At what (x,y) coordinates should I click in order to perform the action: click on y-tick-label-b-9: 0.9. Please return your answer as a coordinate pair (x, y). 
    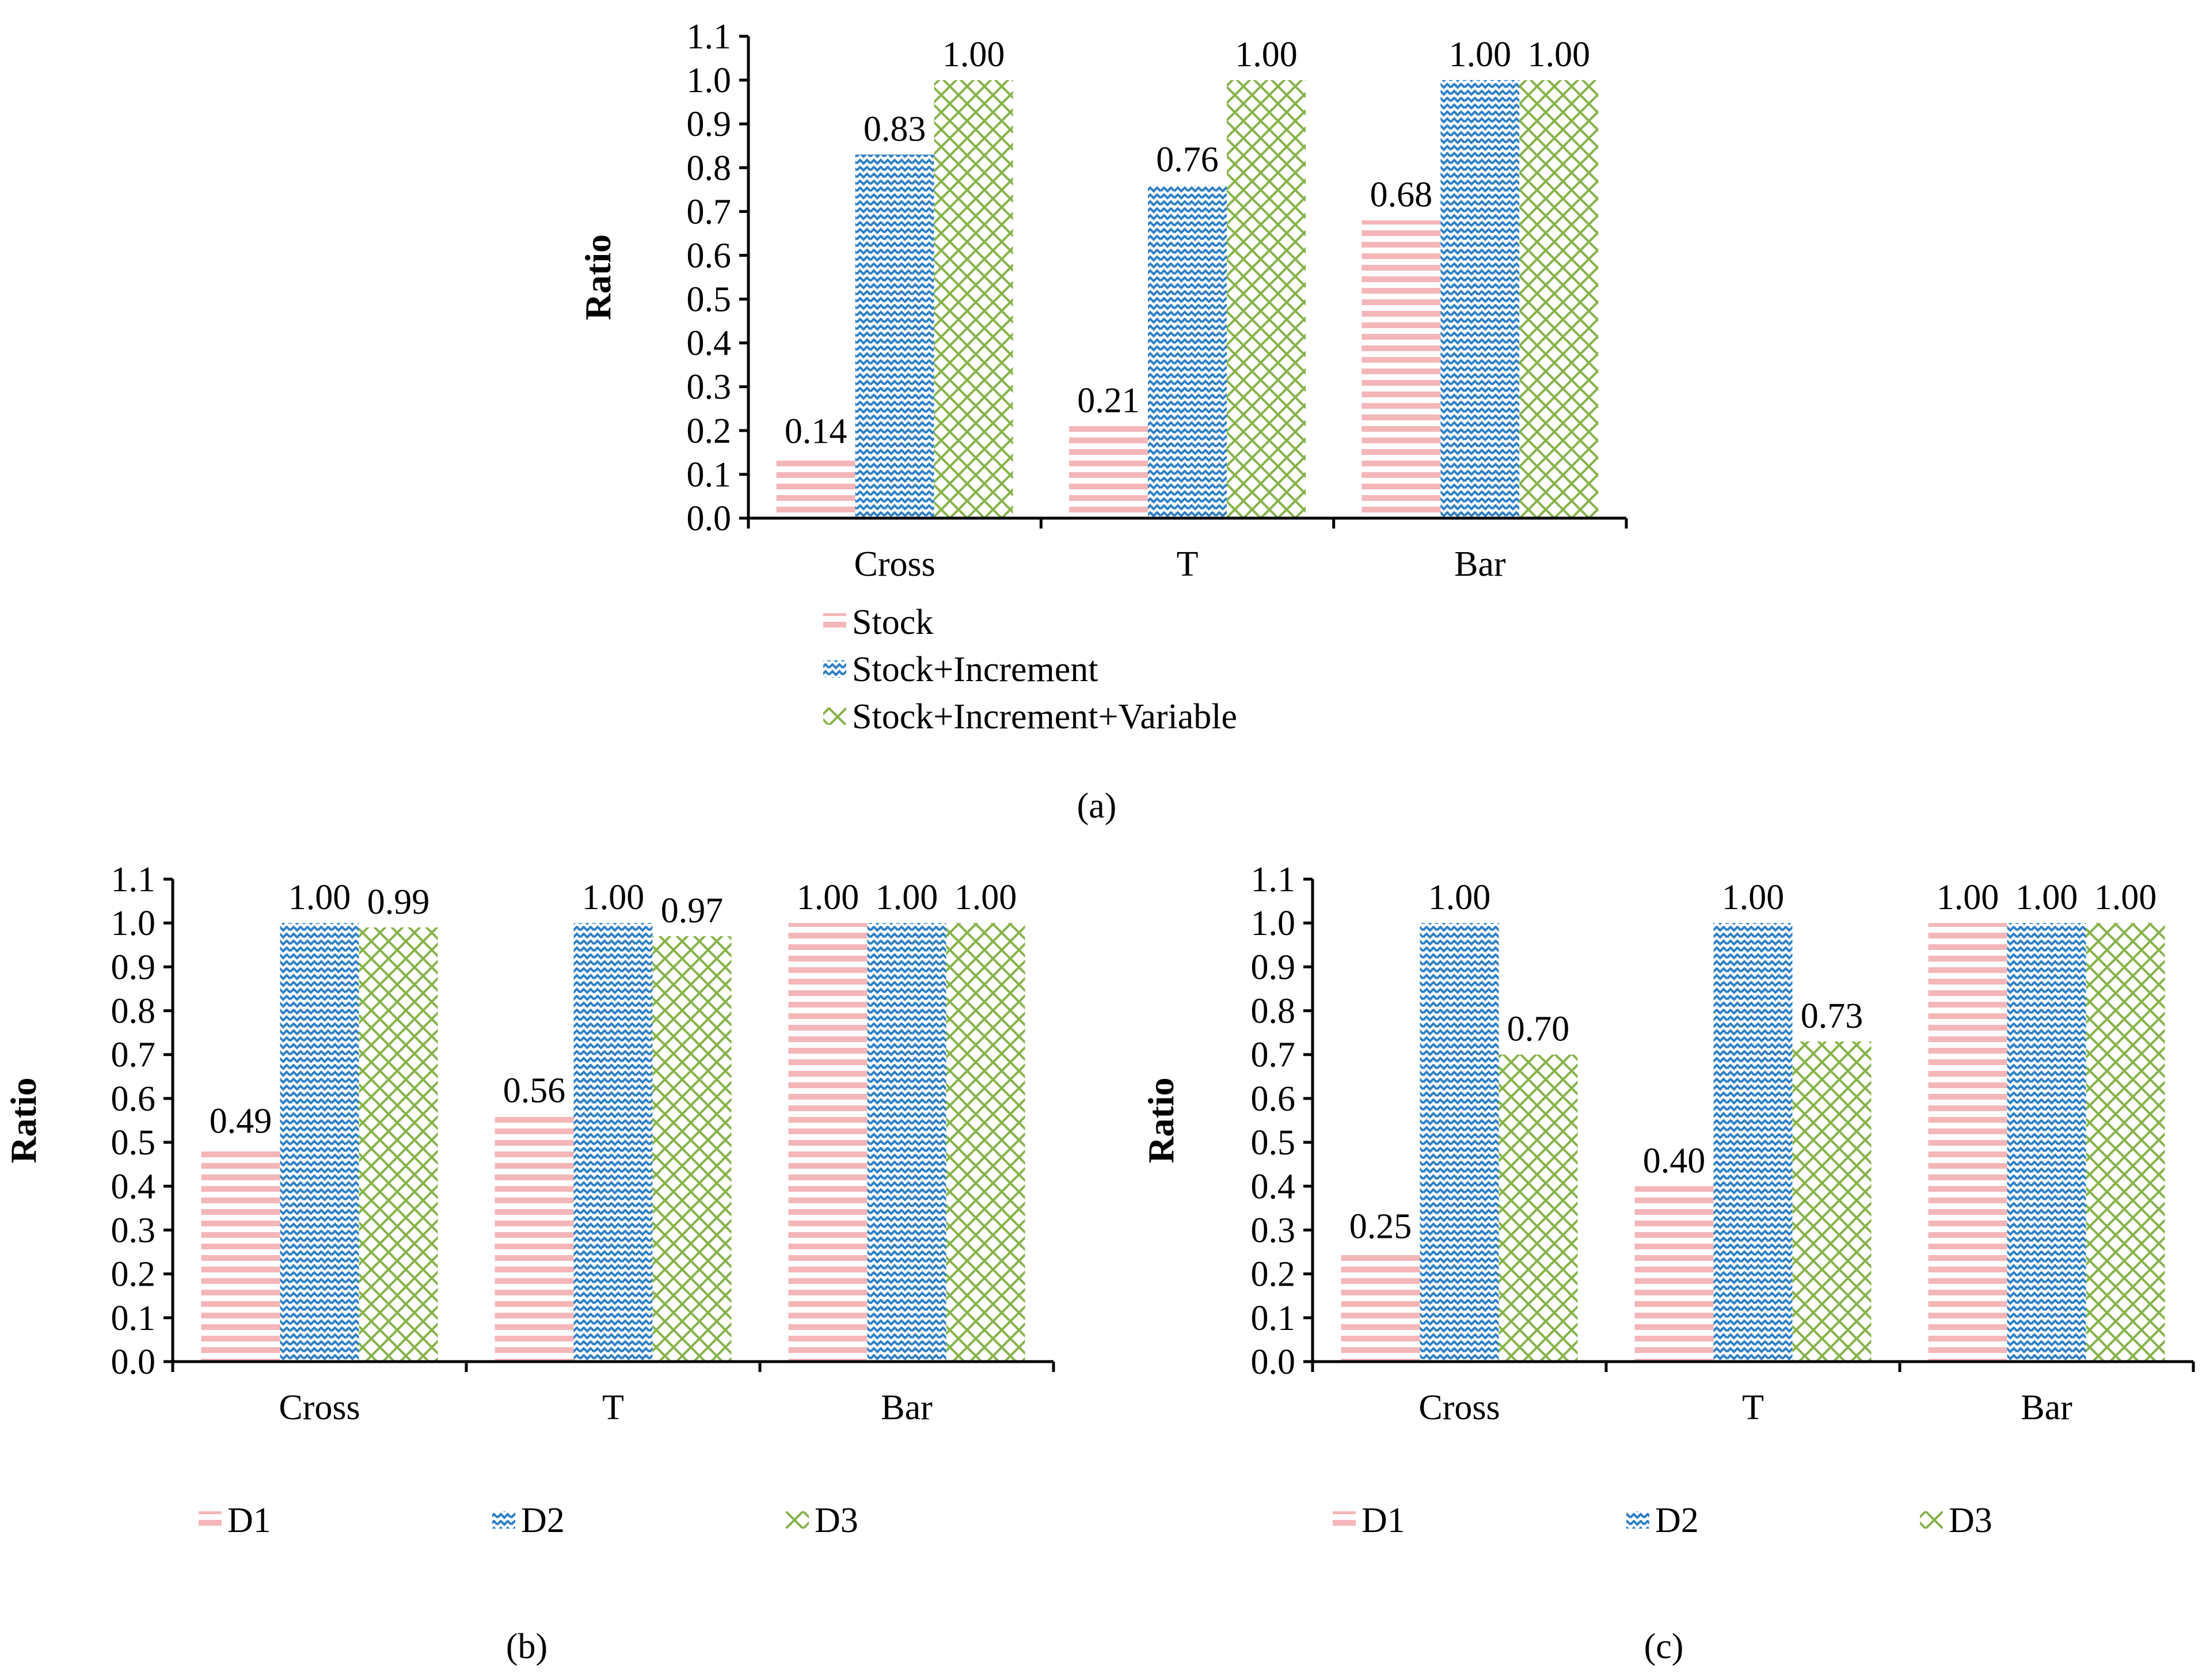
    Looking at the image, I should click on (133, 967).